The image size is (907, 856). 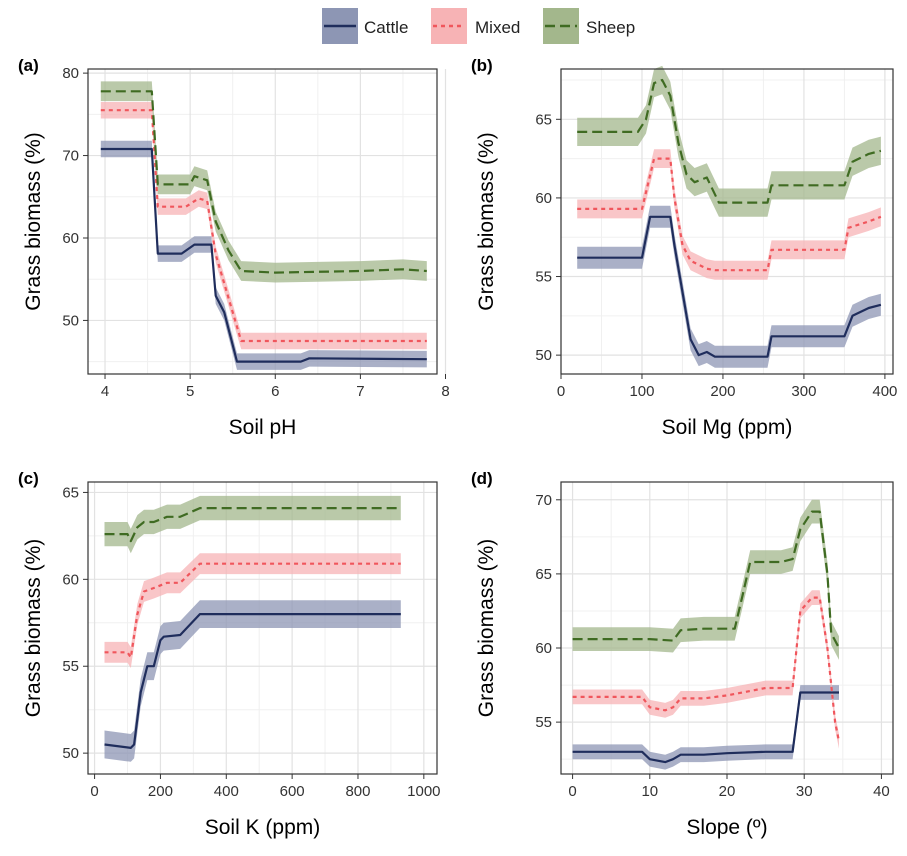 I want to click on legend-label: Mixed, so click(x=497, y=27).